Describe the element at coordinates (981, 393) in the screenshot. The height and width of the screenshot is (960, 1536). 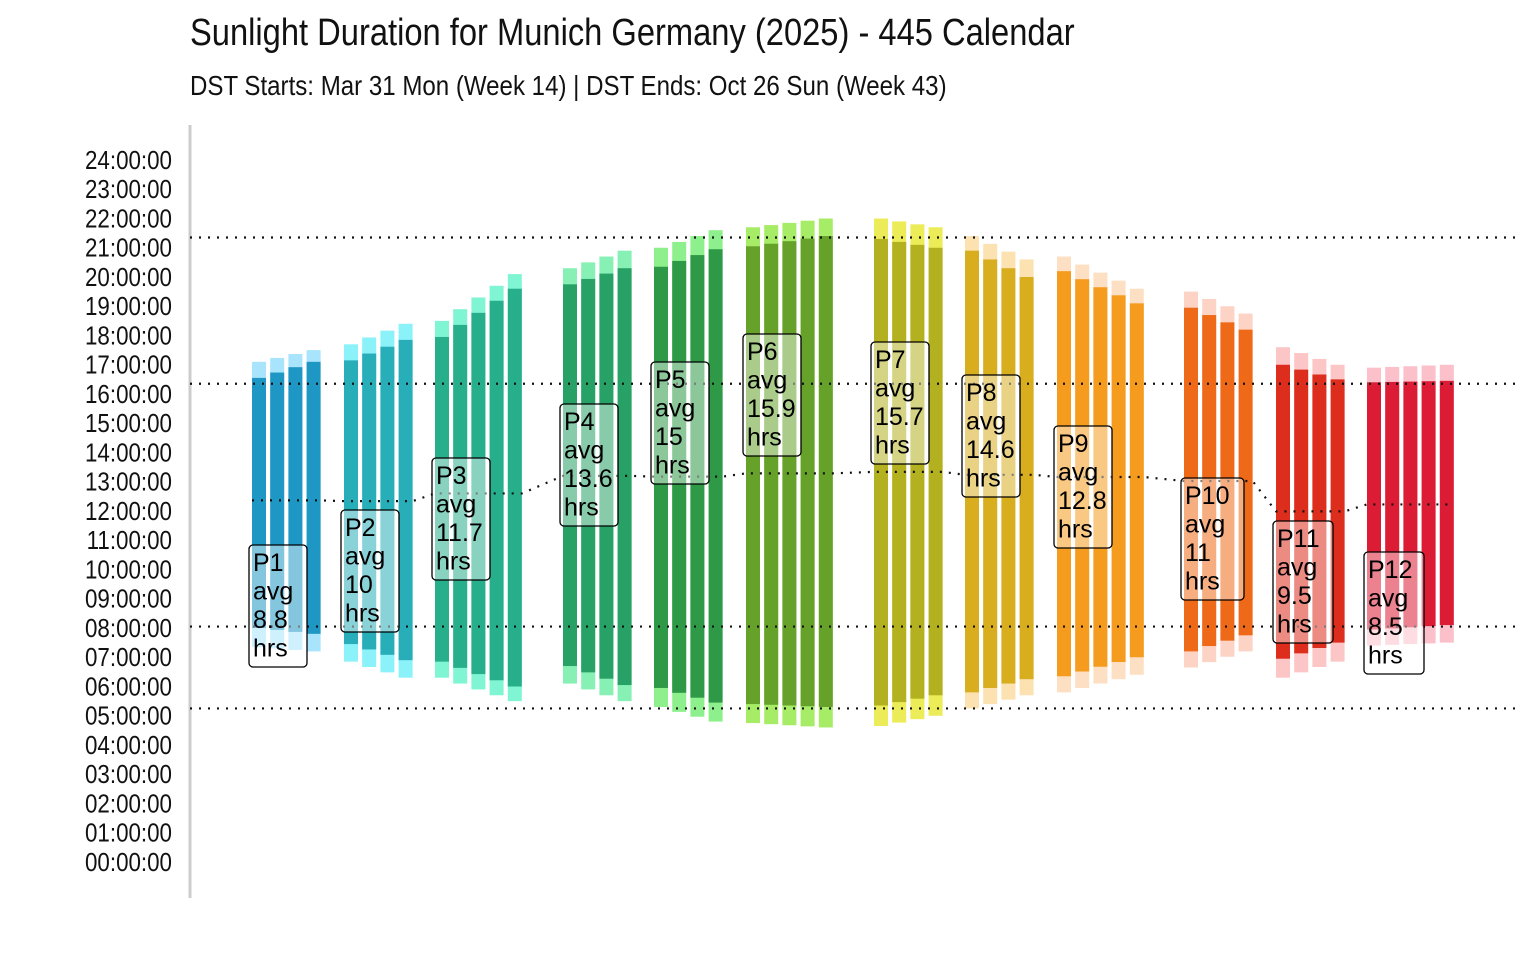
I see `period-label-line: P8` at that location.